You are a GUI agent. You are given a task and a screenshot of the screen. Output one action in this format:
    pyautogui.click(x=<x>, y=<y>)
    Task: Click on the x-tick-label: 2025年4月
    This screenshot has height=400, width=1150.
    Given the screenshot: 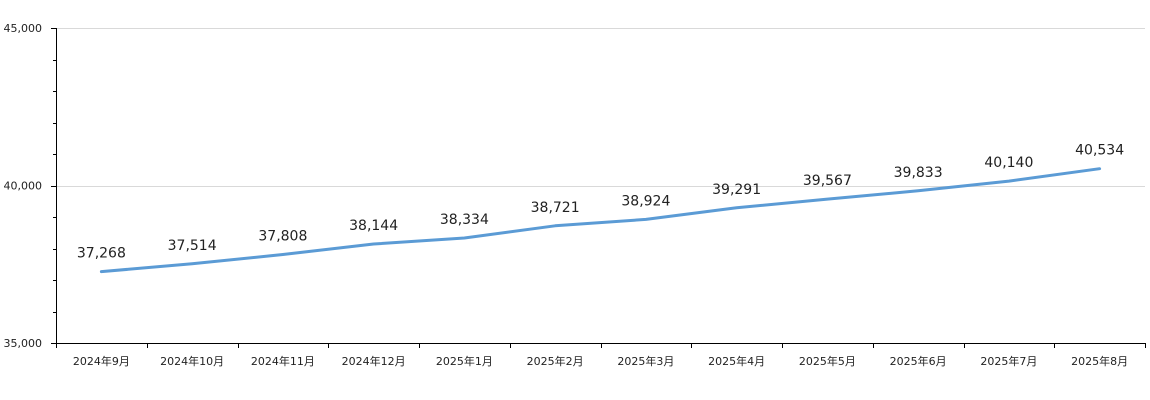 What is the action you would take?
    pyautogui.click(x=736, y=361)
    